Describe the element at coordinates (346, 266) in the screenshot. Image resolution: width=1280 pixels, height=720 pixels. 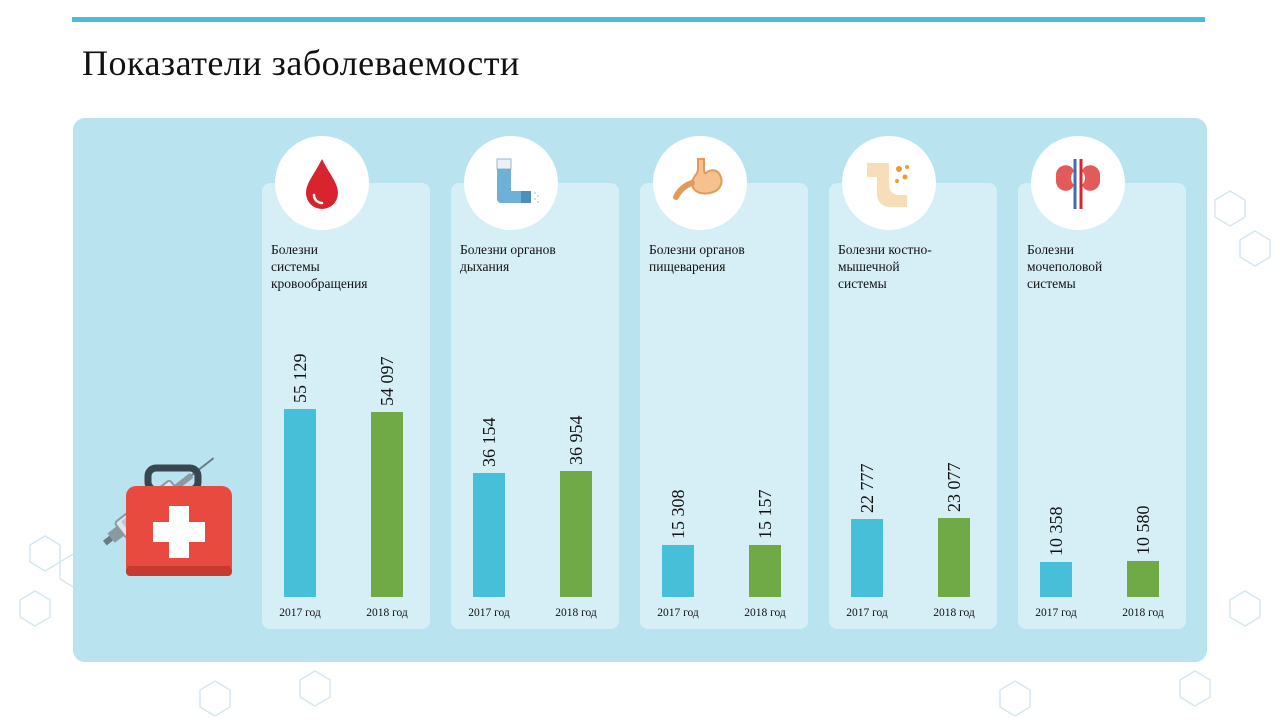
I see `category-label: Болезни системы кровообращения` at that location.